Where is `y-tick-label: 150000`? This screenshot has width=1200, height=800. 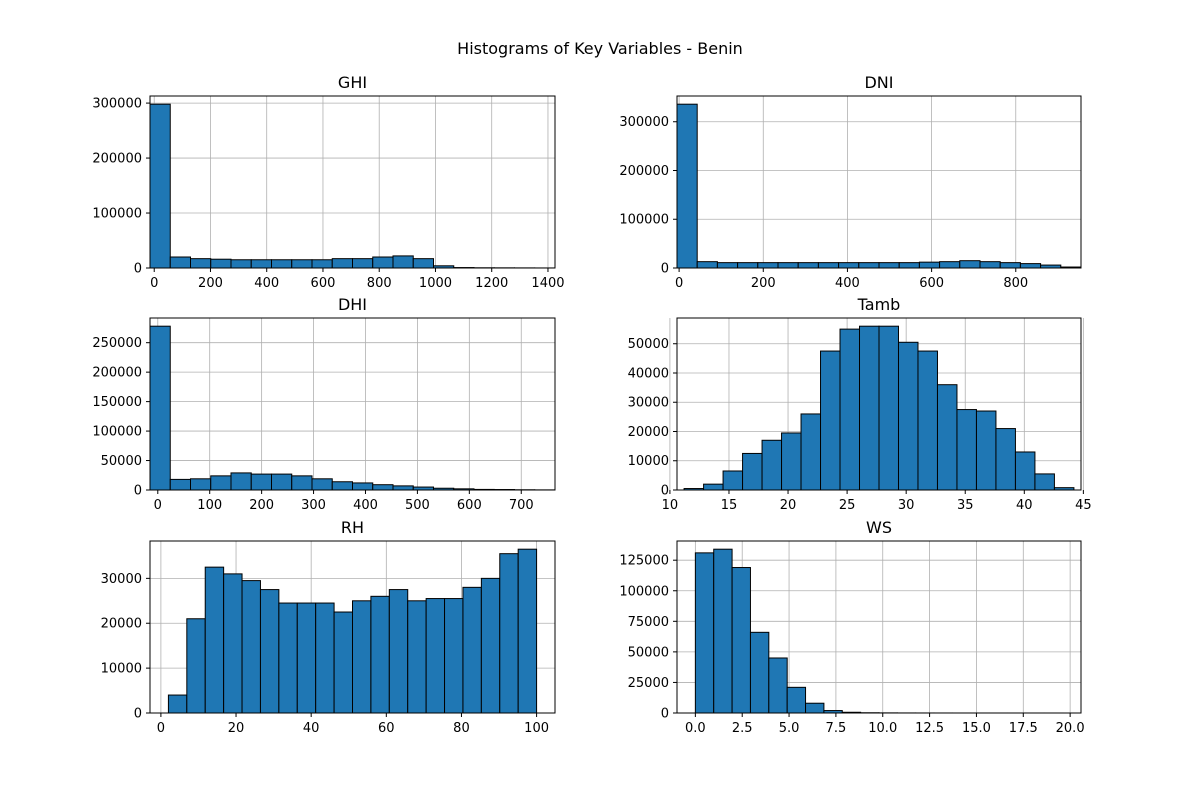
y-tick-label: 150000 is located at coordinates (117, 402).